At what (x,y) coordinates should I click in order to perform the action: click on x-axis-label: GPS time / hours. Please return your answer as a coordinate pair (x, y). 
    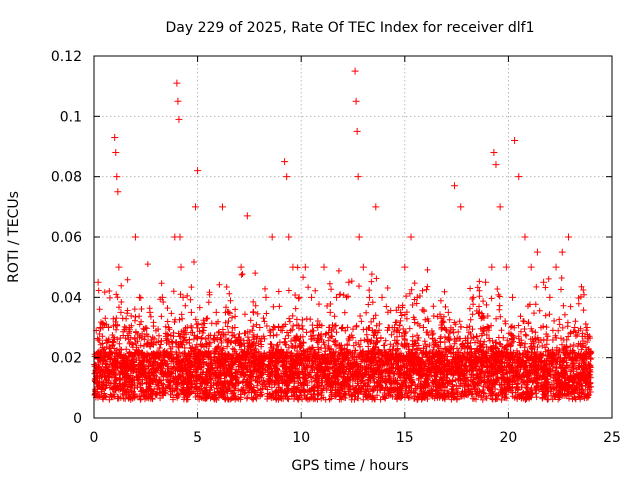
    Looking at the image, I should click on (349, 466).